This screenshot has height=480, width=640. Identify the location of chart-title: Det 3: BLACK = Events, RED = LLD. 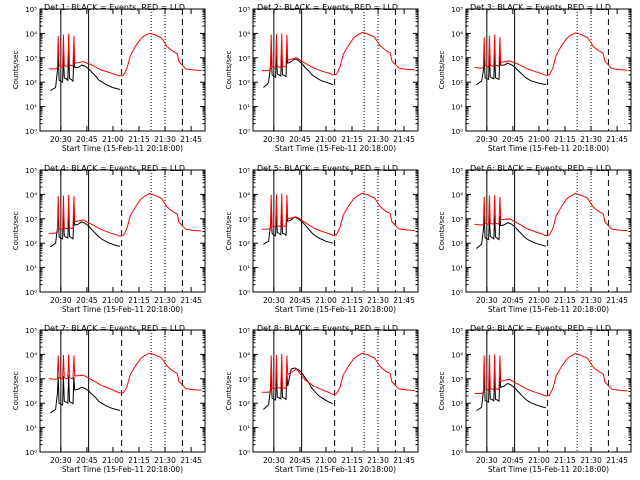
(540, 7).